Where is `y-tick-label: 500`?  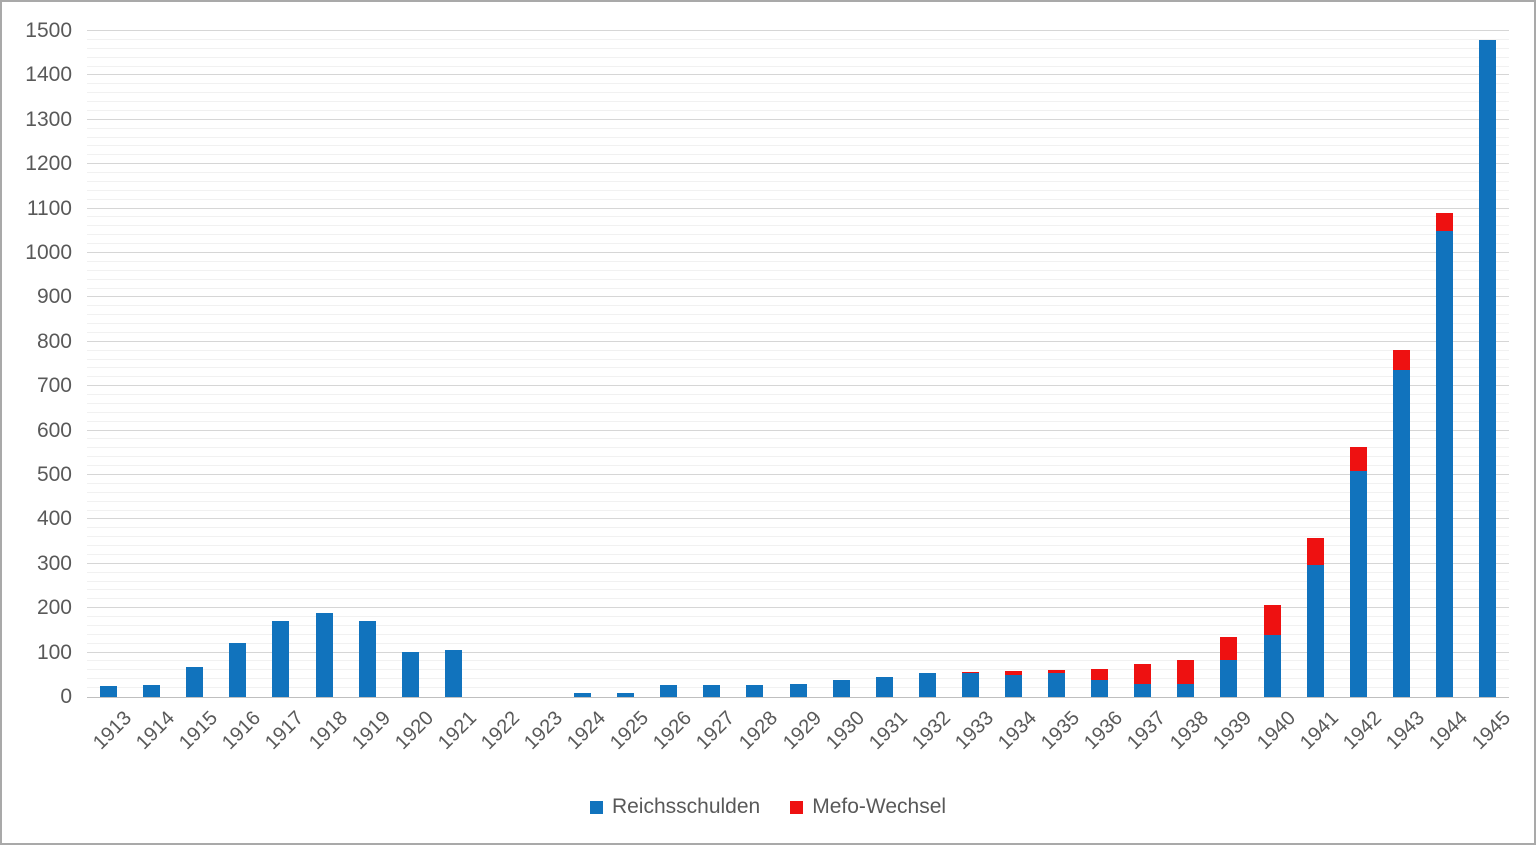
y-tick-label: 500 is located at coordinates (54, 474).